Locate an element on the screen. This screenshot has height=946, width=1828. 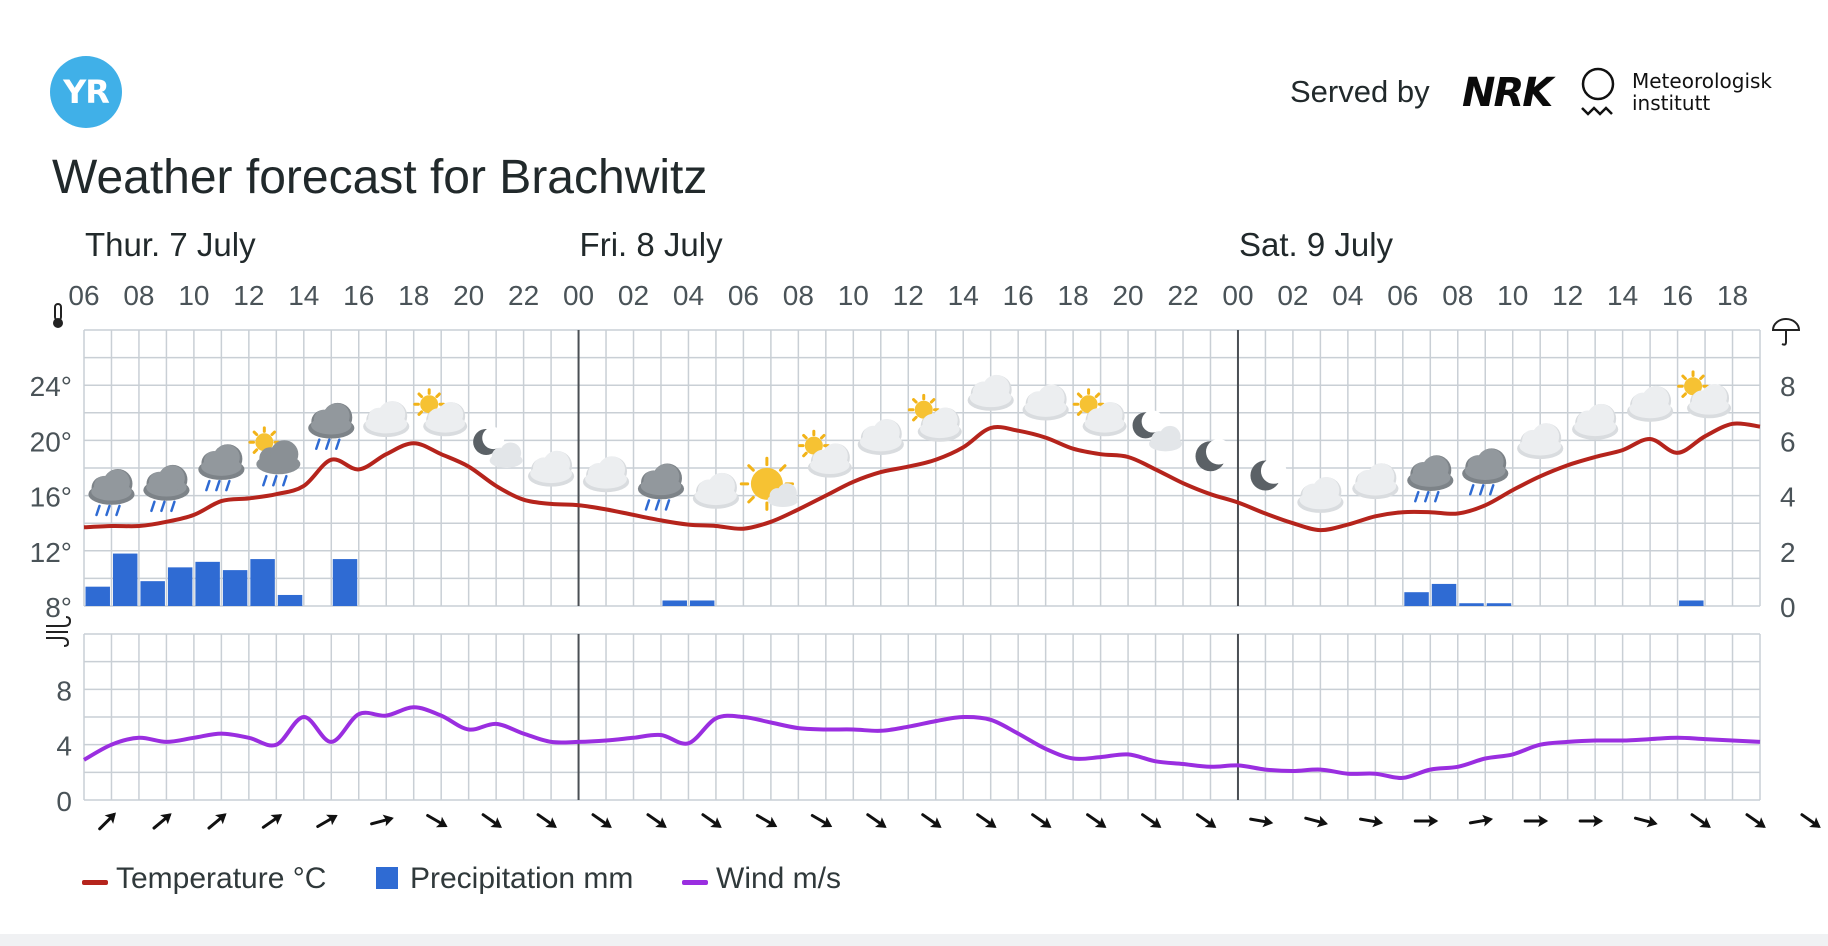
met-line2: institutt is located at coordinates (1671, 103).